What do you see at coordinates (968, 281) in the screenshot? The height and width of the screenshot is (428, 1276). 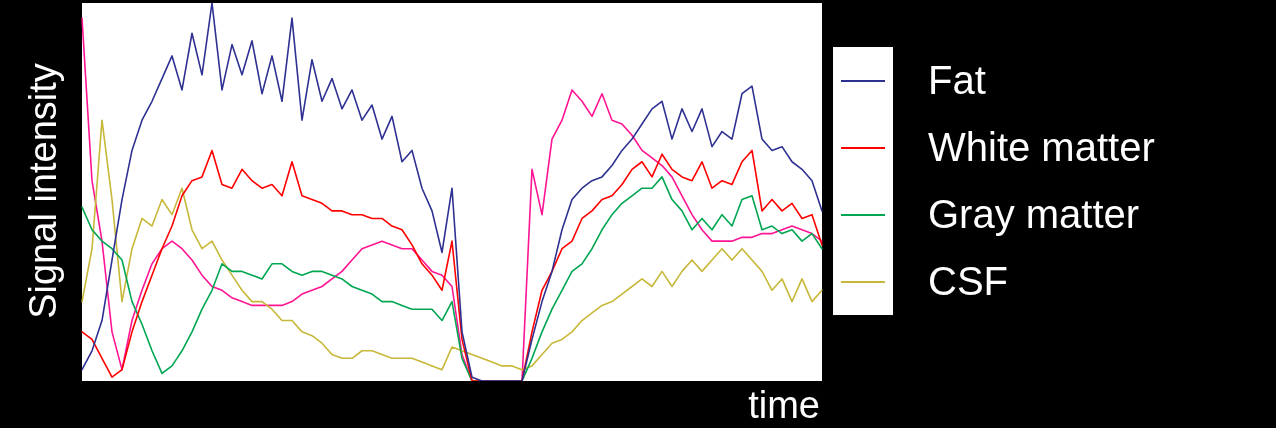 I see `legend-label: CSF` at bounding box center [968, 281].